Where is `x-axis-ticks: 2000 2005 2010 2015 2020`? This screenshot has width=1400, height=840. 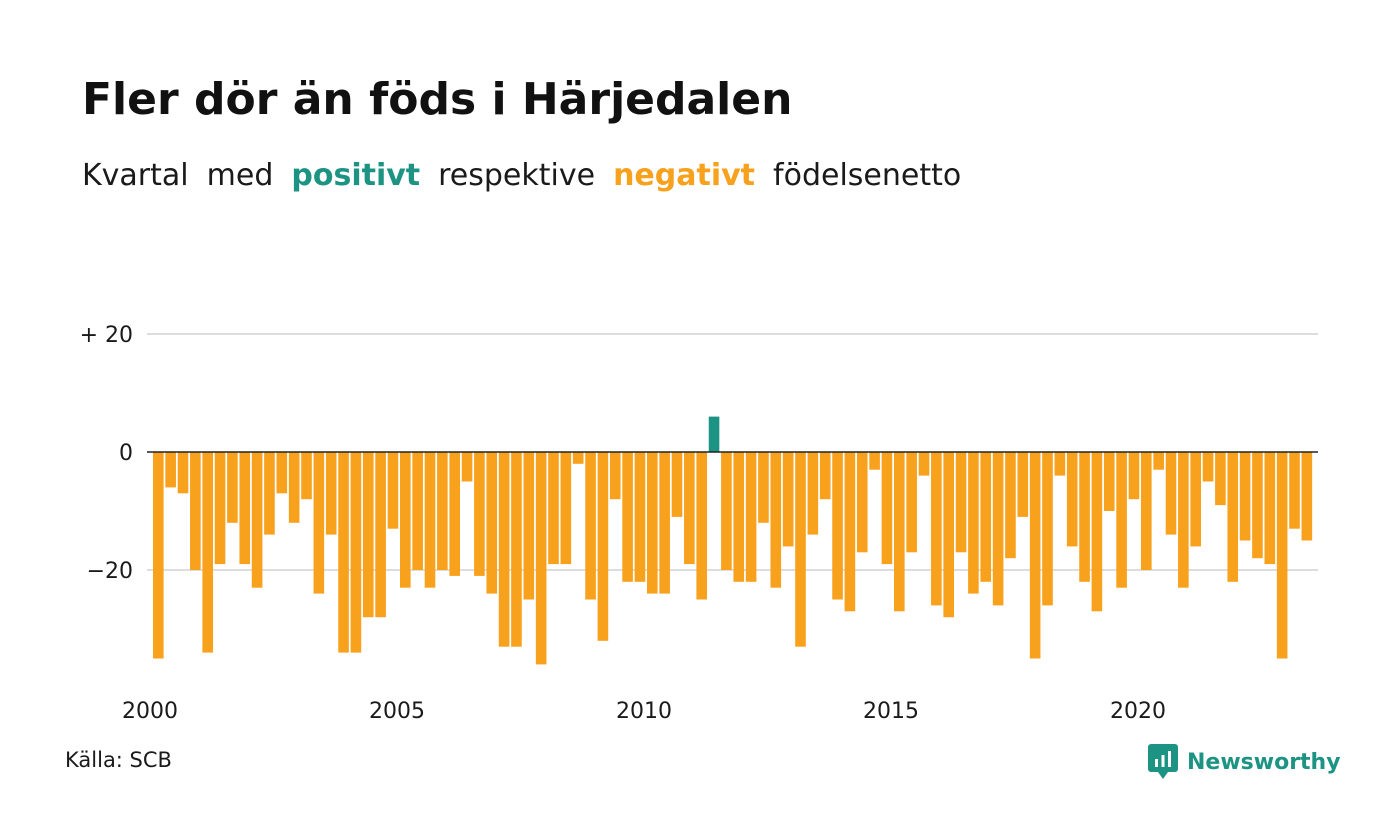 x-axis-ticks: 2000 2005 2010 2015 2020 is located at coordinates (644, 711).